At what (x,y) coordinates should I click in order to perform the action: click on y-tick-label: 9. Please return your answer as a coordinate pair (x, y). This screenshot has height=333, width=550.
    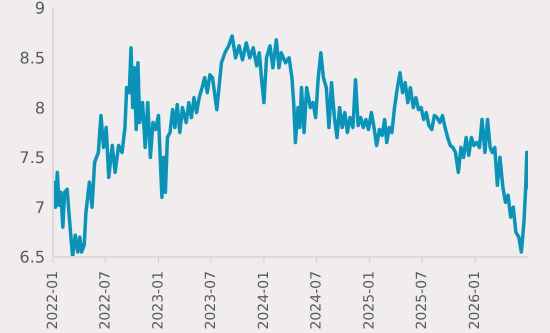
    Looking at the image, I should click on (39, 9).